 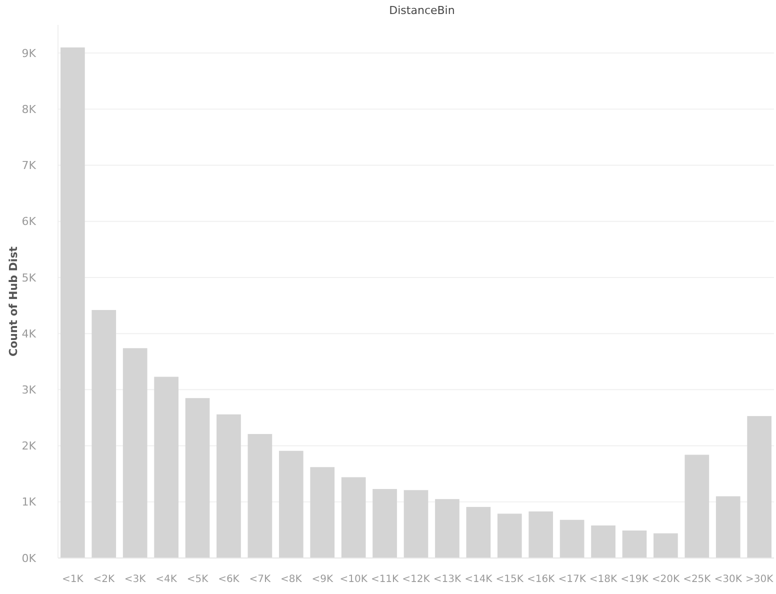 What do you see at coordinates (447, 579) in the screenshot?
I see `x-tick-label: <13K` at bounding box center [447, 579].